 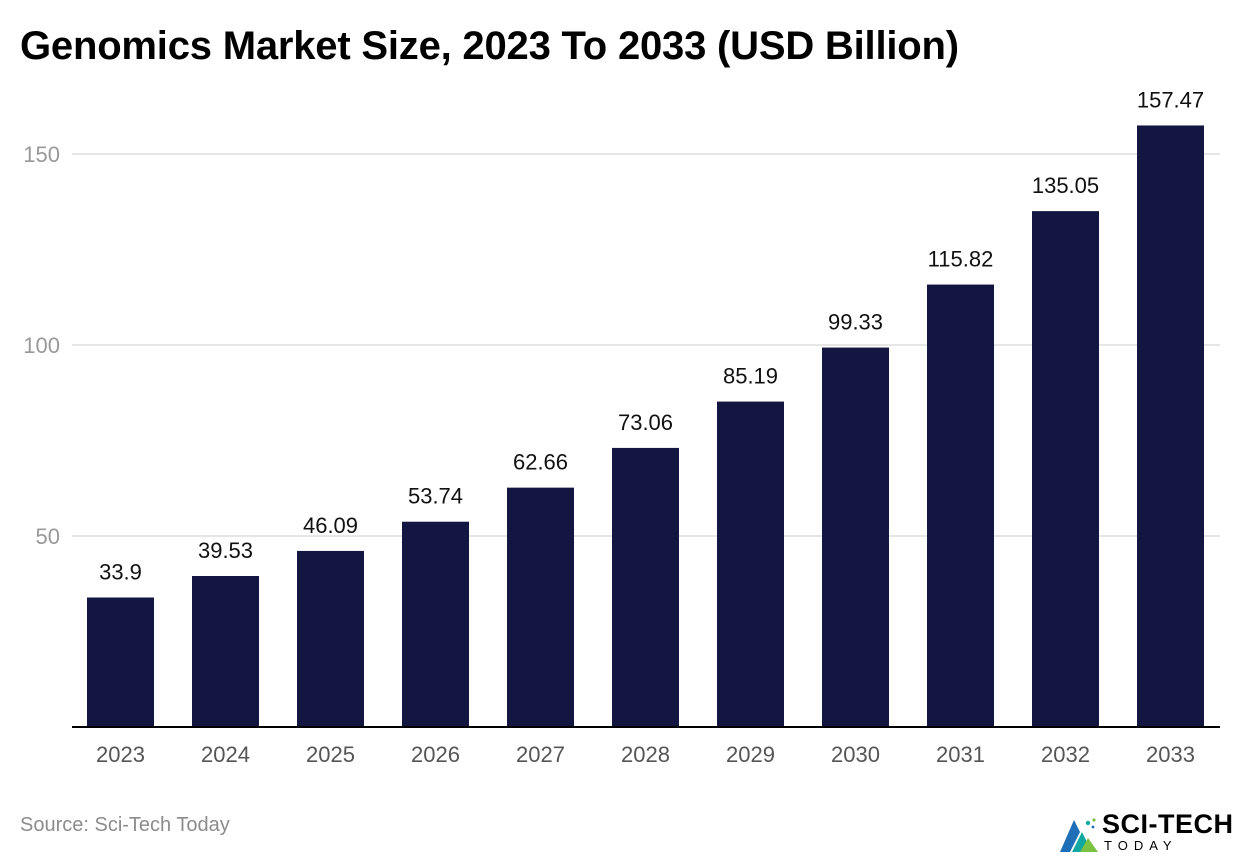 What do you see at coordinates (330, 754) in the screenshot?
I see `x-tick-label-2025: 2025` at bounding box center [330, 754].